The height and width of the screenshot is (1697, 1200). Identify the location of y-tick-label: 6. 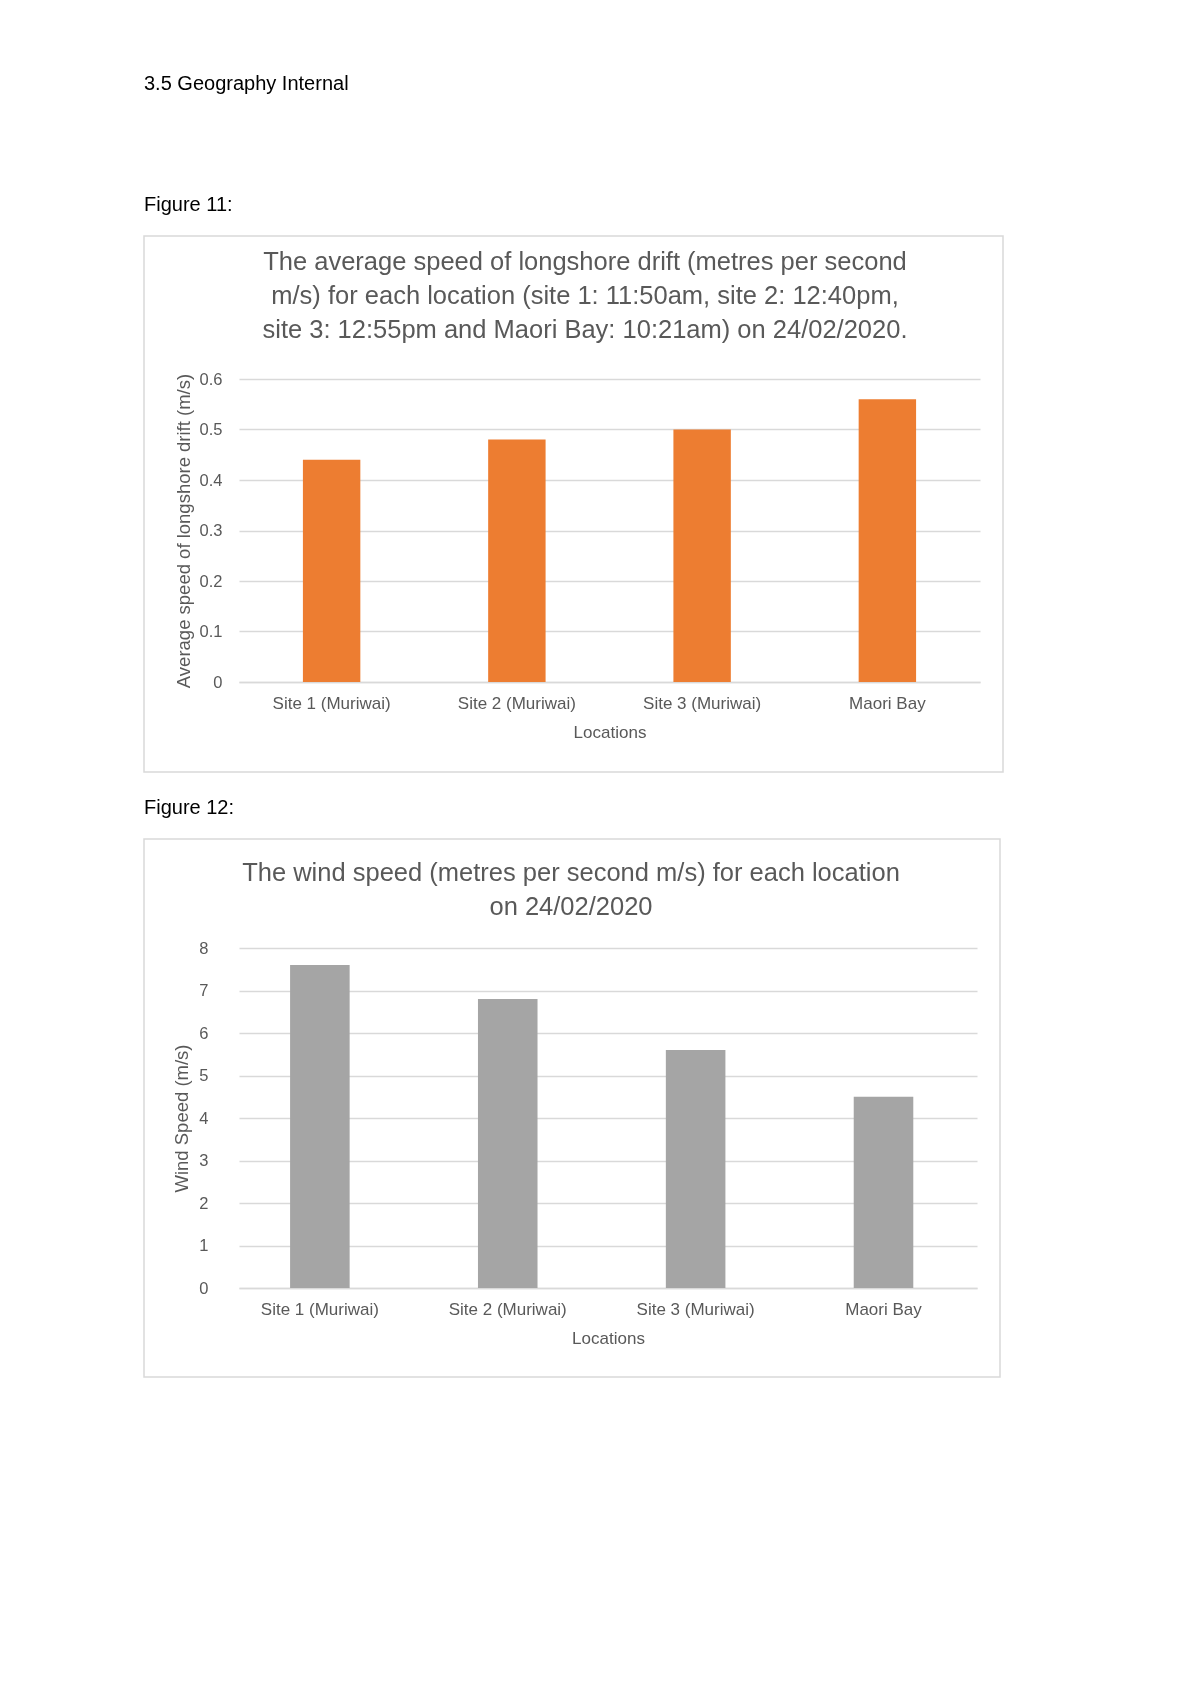
(204, 1032).